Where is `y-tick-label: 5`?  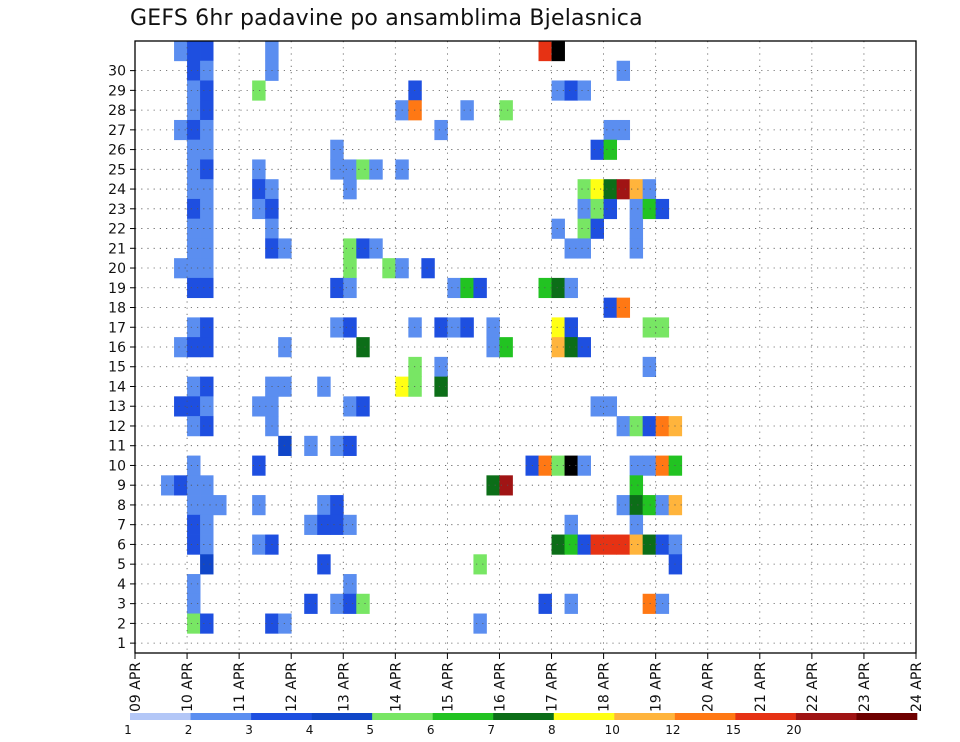 y-tick-label: 5 is located at coordinates (121, 565).